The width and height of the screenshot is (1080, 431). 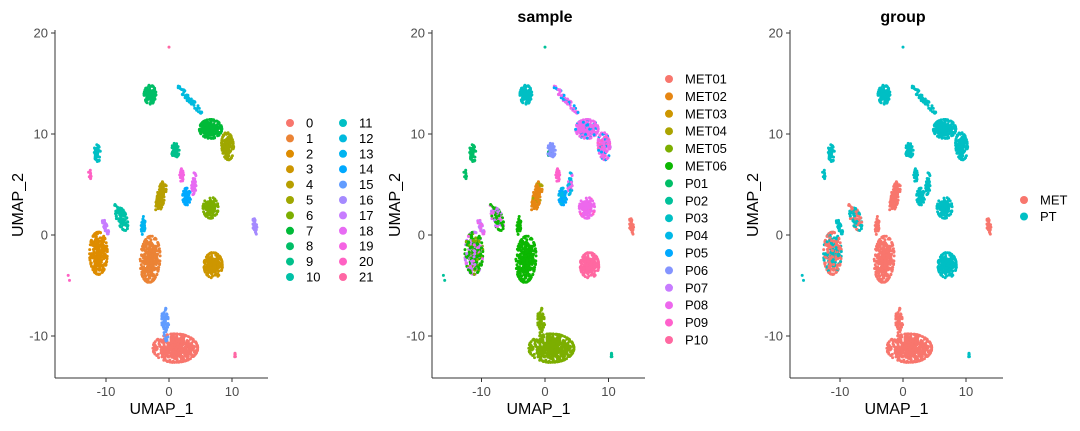 I want to click on legend-label: 19, so click(x=366, y=246).